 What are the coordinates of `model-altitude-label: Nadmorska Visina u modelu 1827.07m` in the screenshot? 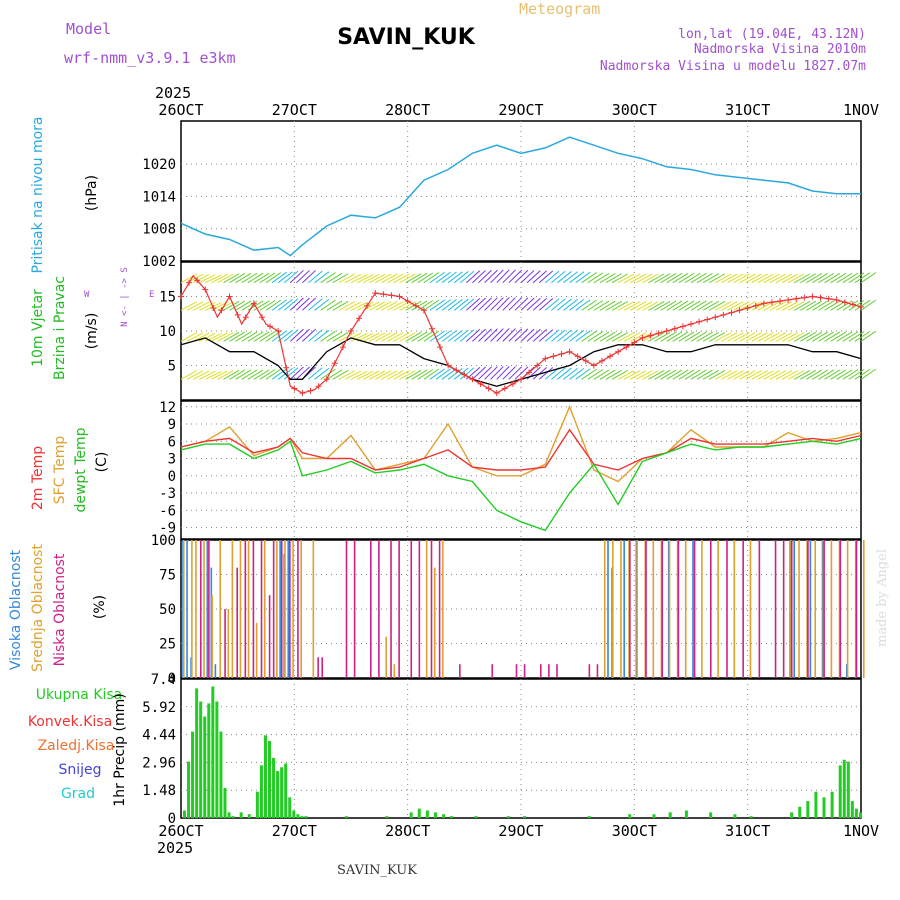 It's located at (733, 66).